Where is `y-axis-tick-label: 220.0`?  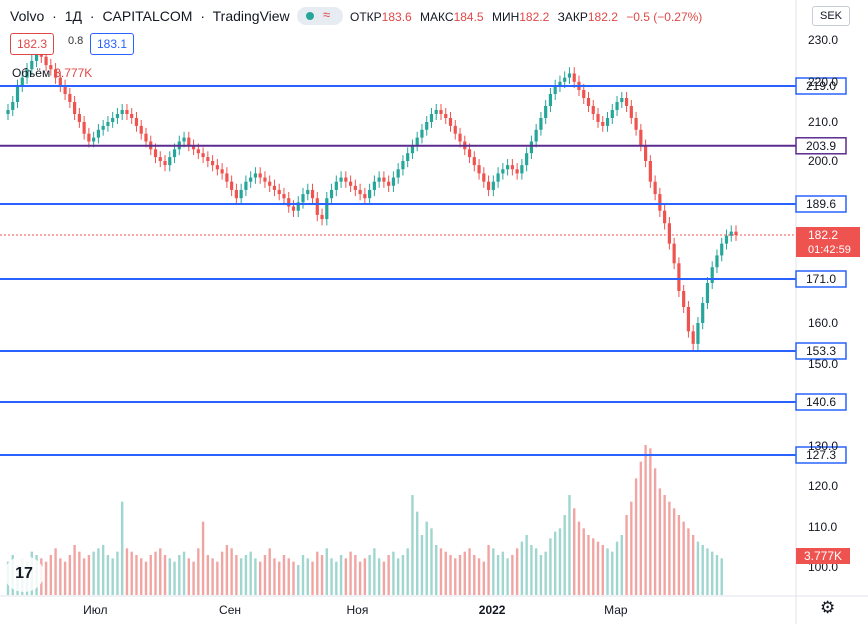 y-axis-tick-label: 220.0 is located at coordinates (823, 82).